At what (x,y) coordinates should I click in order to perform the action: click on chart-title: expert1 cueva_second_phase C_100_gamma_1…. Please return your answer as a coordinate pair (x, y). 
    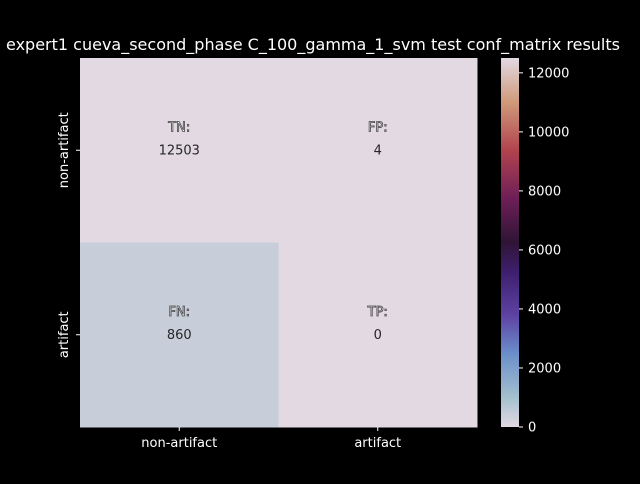
    Looking at the image, I should click on (313, 45).